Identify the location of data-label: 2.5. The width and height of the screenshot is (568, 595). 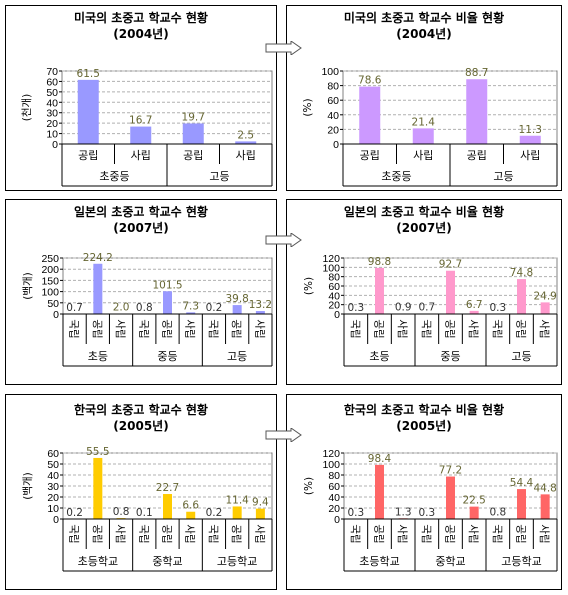
(245, 135).